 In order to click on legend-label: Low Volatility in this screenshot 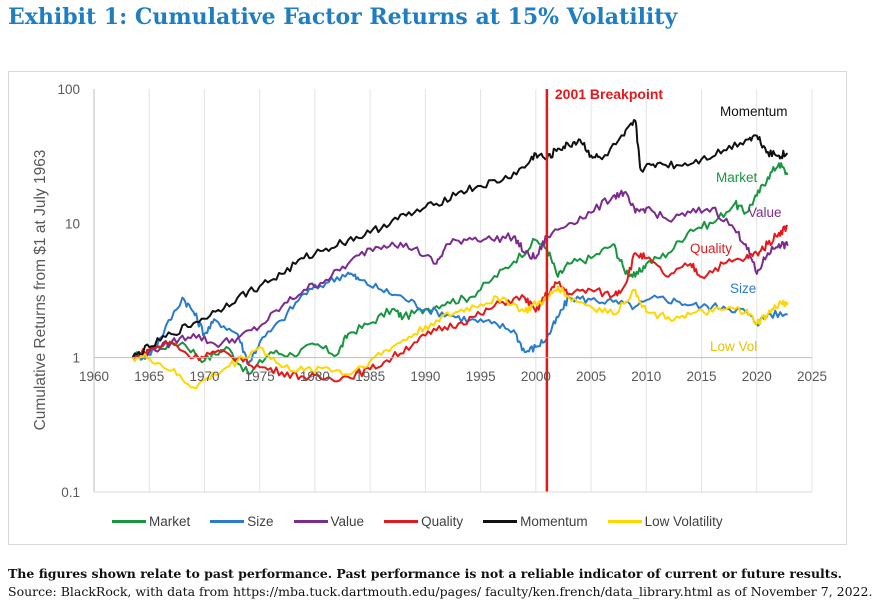, I will do `click(683, 521)`.